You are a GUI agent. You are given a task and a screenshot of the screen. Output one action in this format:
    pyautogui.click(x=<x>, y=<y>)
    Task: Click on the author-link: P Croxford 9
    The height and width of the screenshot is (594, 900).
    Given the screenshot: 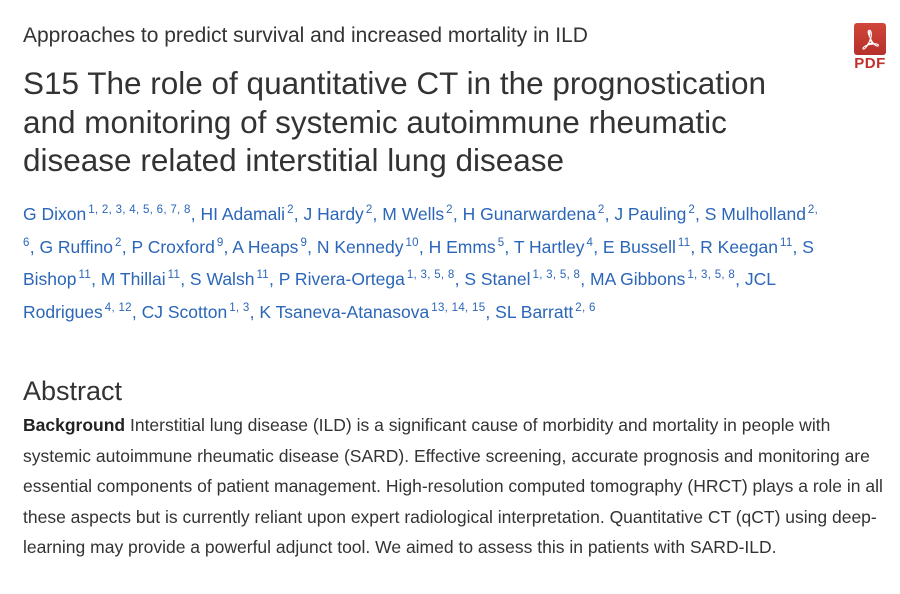 What is the action you would take?
    pyautogui.click(x=177, y=247)
    